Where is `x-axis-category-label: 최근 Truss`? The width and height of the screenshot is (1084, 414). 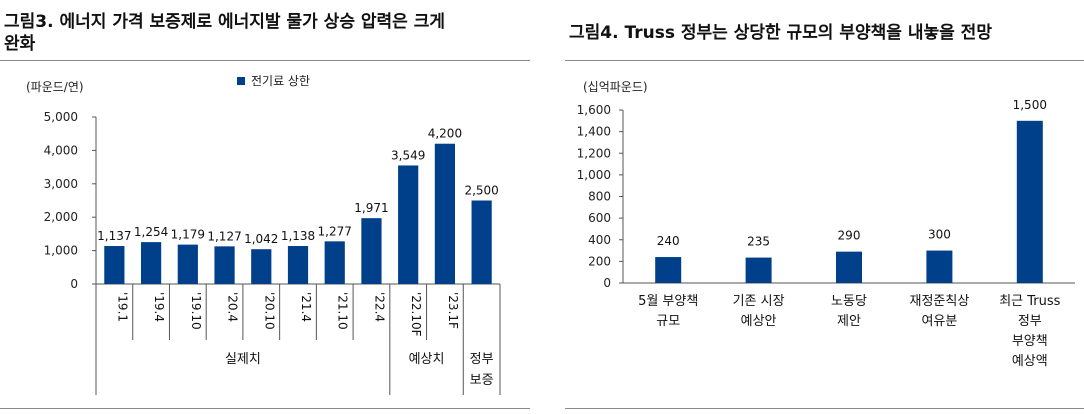 x-axis-category-label: 최근 Truss is located at coordinates (1029, 301).